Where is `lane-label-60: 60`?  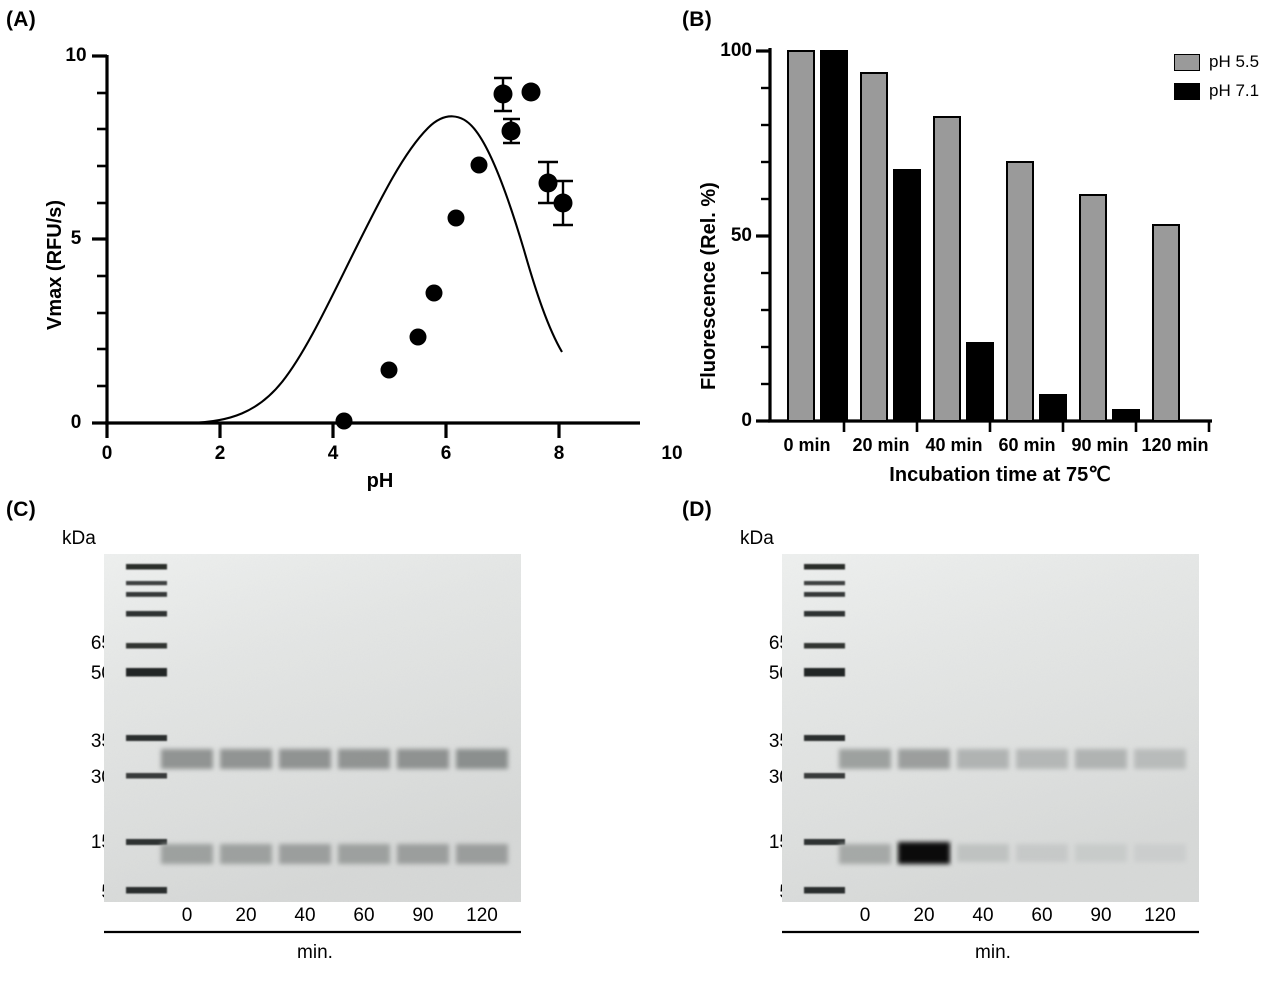 lane-label-60: 60 is located at coordinates (364, 915).